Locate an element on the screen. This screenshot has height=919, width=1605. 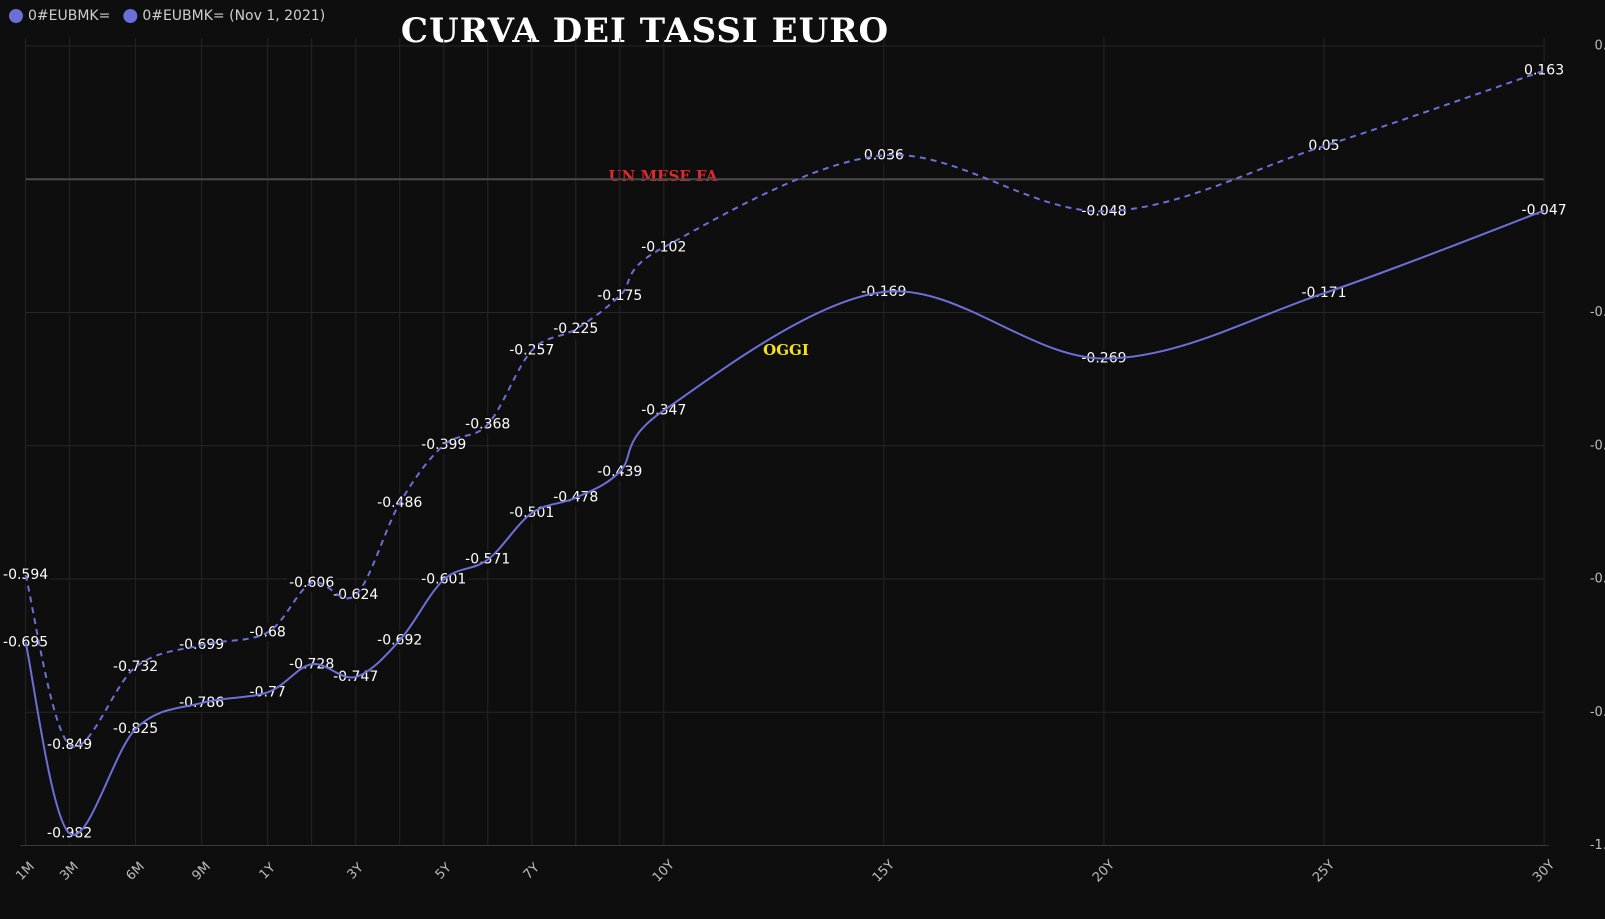
y-tick-label: 0.2 is located at coordinates (1600, 46).